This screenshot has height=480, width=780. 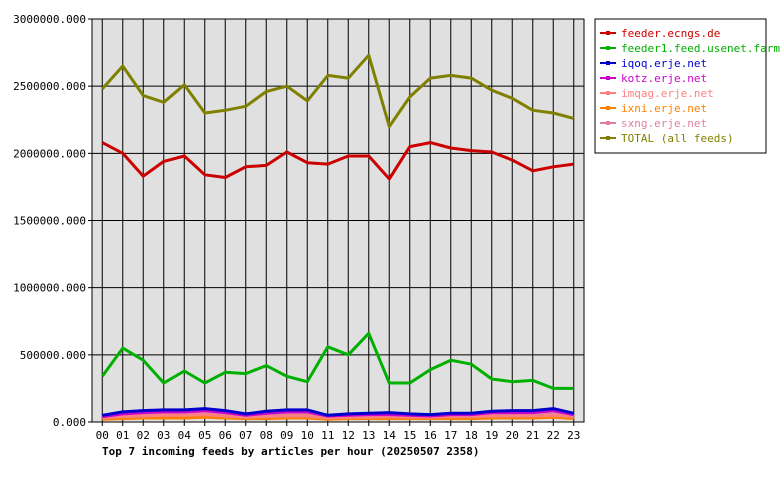 What do you see at coordinates (450, 435) in the screenshot?
I see `x-tick-label: 17` at bounding box center [450, 435].